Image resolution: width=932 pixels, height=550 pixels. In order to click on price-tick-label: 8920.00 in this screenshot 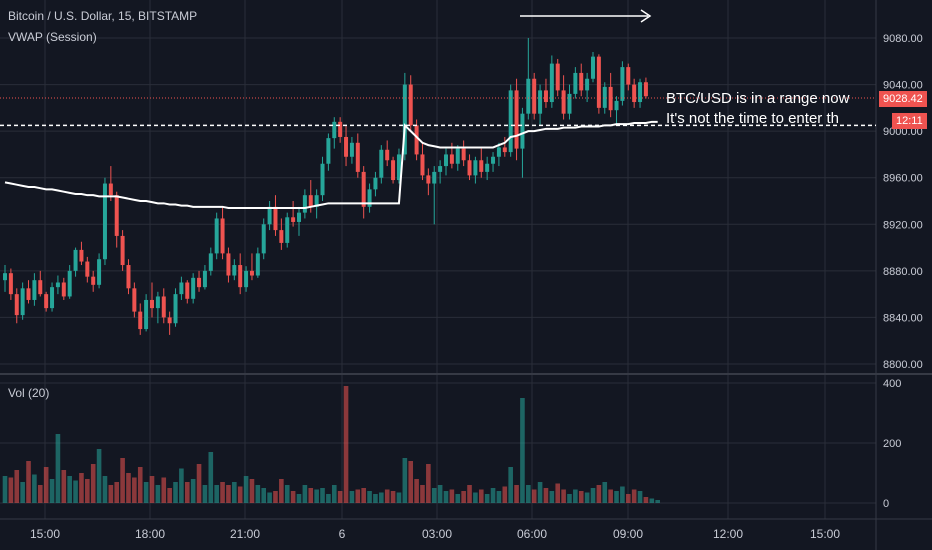, I will do `click(903, 225)`.